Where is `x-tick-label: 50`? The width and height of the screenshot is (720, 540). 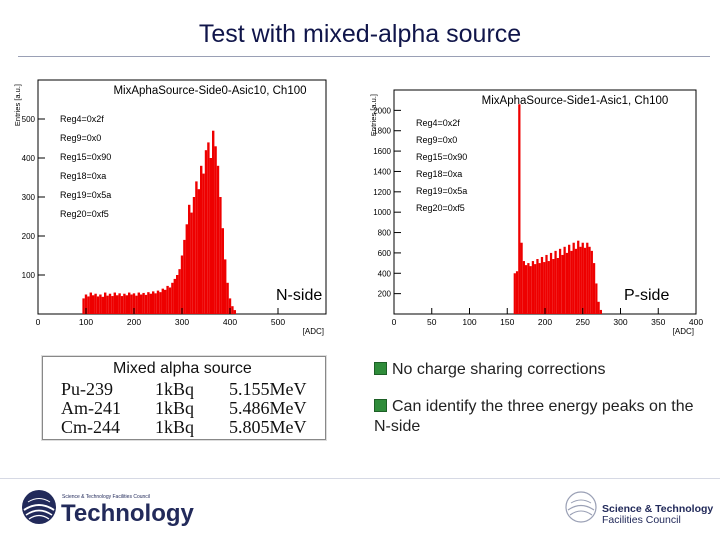 x-tick-label: 50 is located at coordinates (432, 322).